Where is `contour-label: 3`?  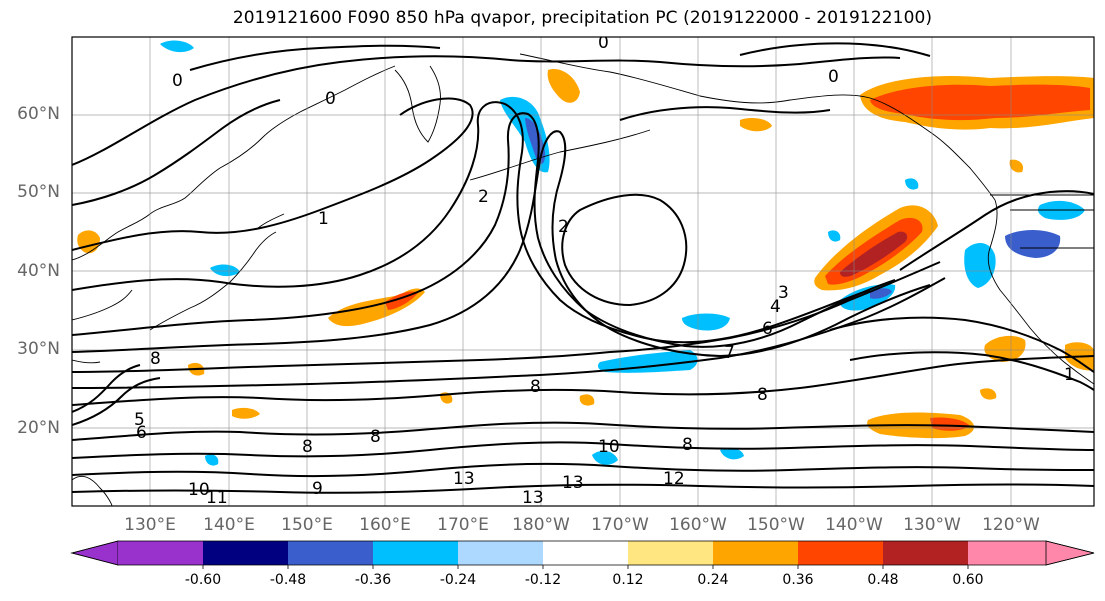
contour-label: 3 is located at coordinates (783, 293).